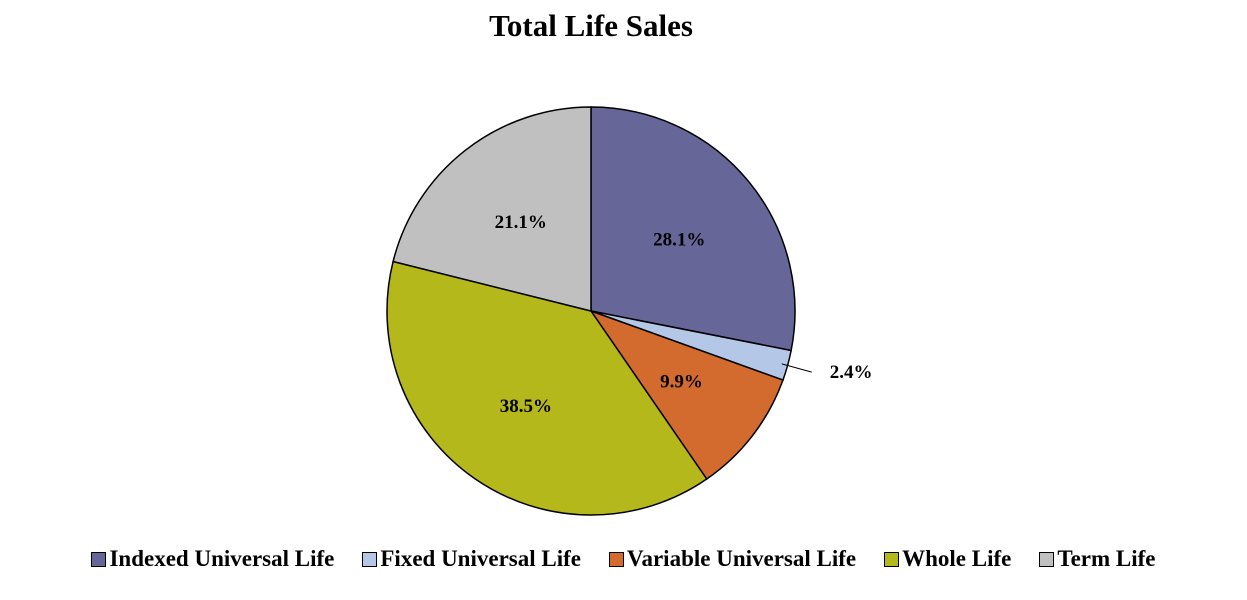 Image resolution: width=1247 pixels, height=600 pixels. Describe the element at coordinates (681, 382) in the screenshot. I see `slice-label: 9.9%` at that location.